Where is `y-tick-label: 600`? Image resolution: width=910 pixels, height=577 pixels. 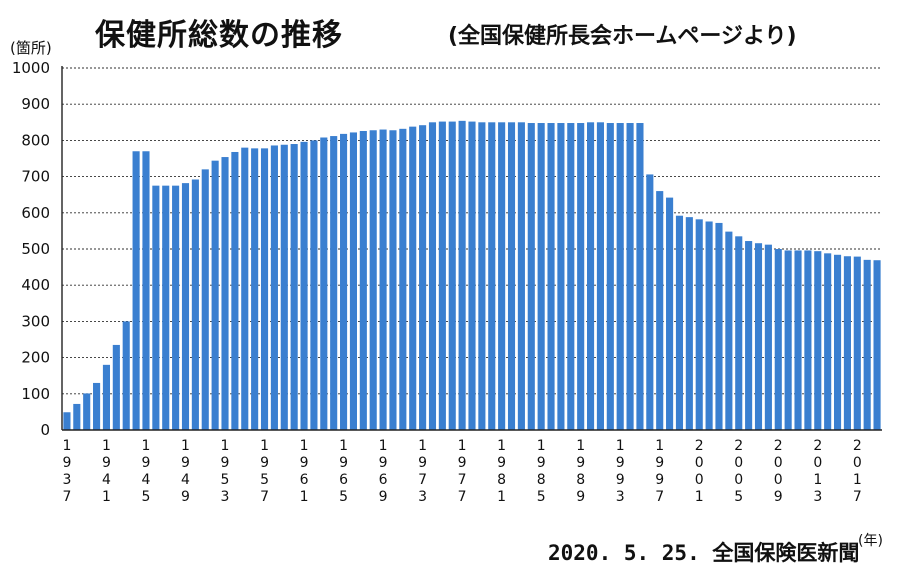 y-tick-label: 600 is located at coordinates (35, 213).